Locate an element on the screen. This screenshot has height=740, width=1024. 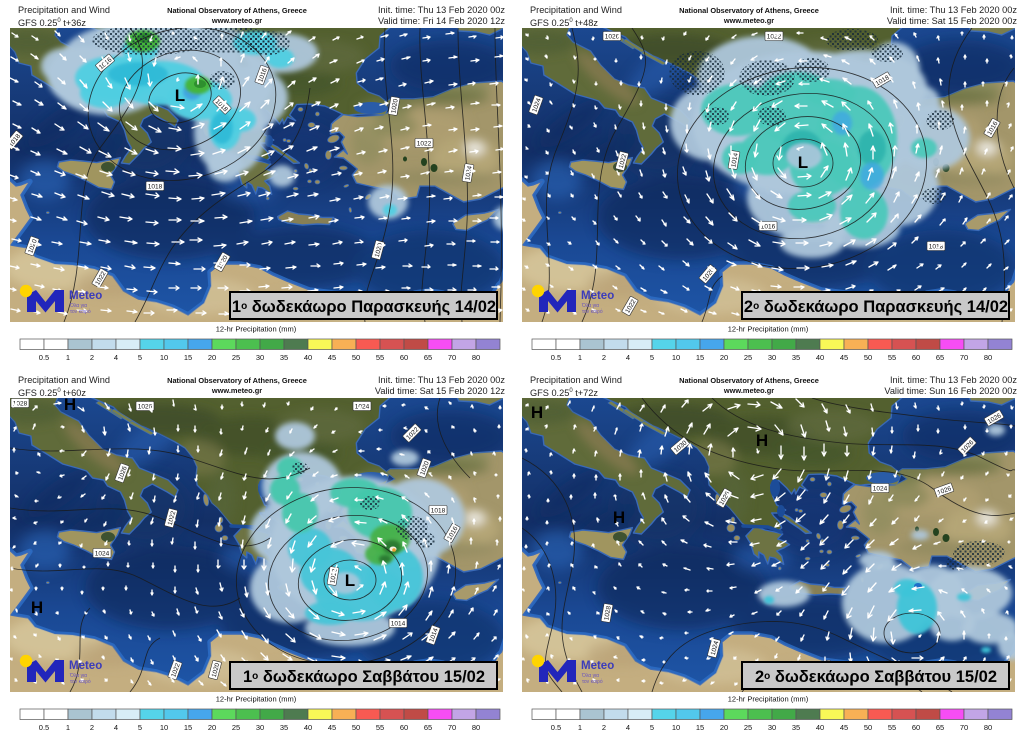
svg-text: 1ο δωδεκάωρο Σαββάτου 15/02 is located at coordinates (364, 677).